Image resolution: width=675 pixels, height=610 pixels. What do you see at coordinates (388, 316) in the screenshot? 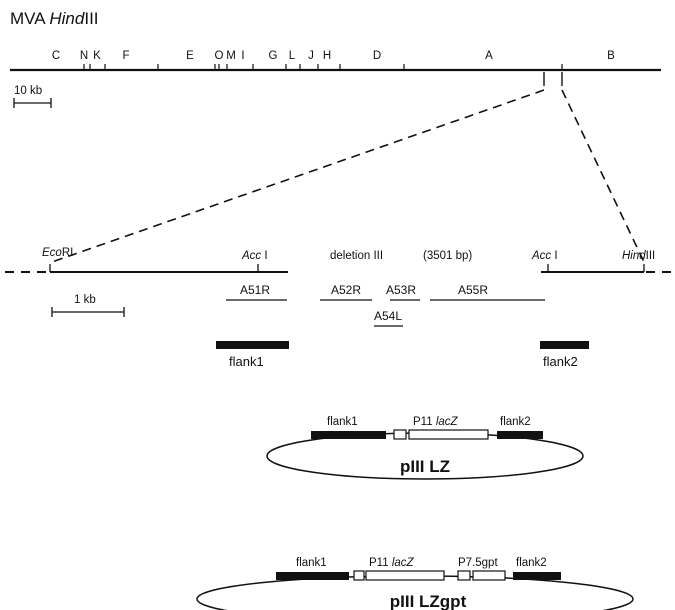
I see `gene-label: A54L` at bounding box center [388, 316].